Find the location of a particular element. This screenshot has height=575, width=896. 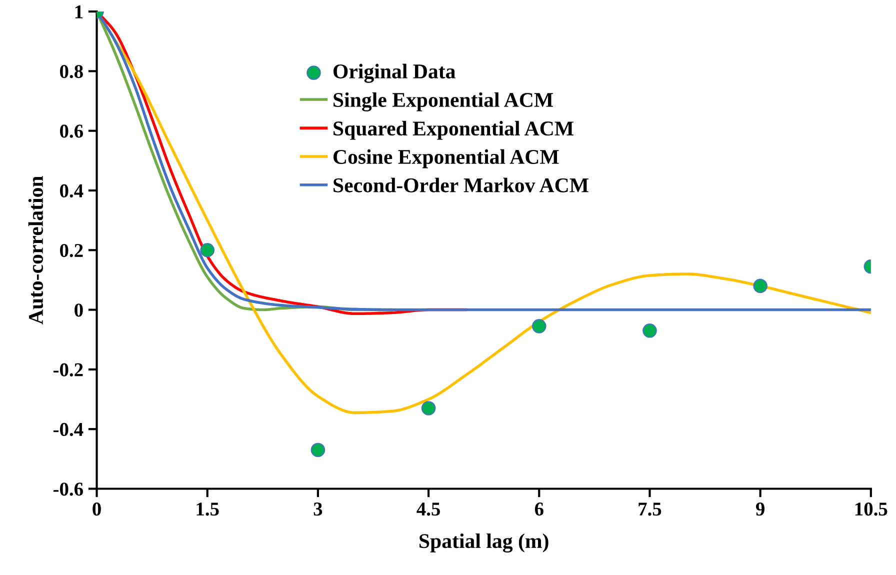

x-tick-label: 3 is located at coordinates (318, 509).